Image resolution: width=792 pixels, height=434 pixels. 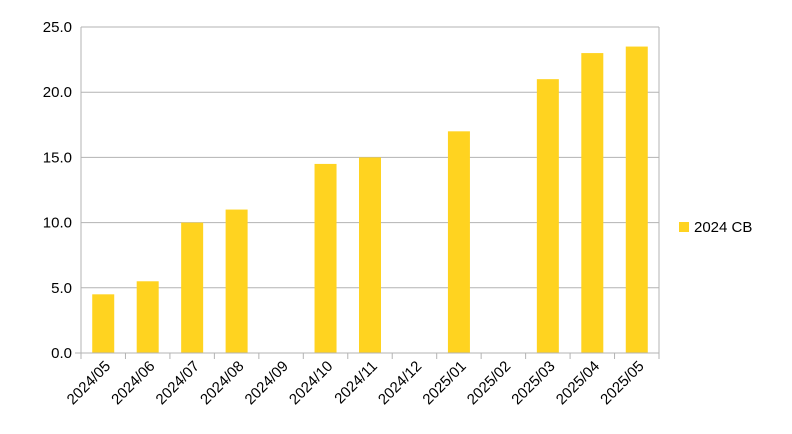 I want to click on x-tick-label: 2025/01, so click(x=444, y=383).